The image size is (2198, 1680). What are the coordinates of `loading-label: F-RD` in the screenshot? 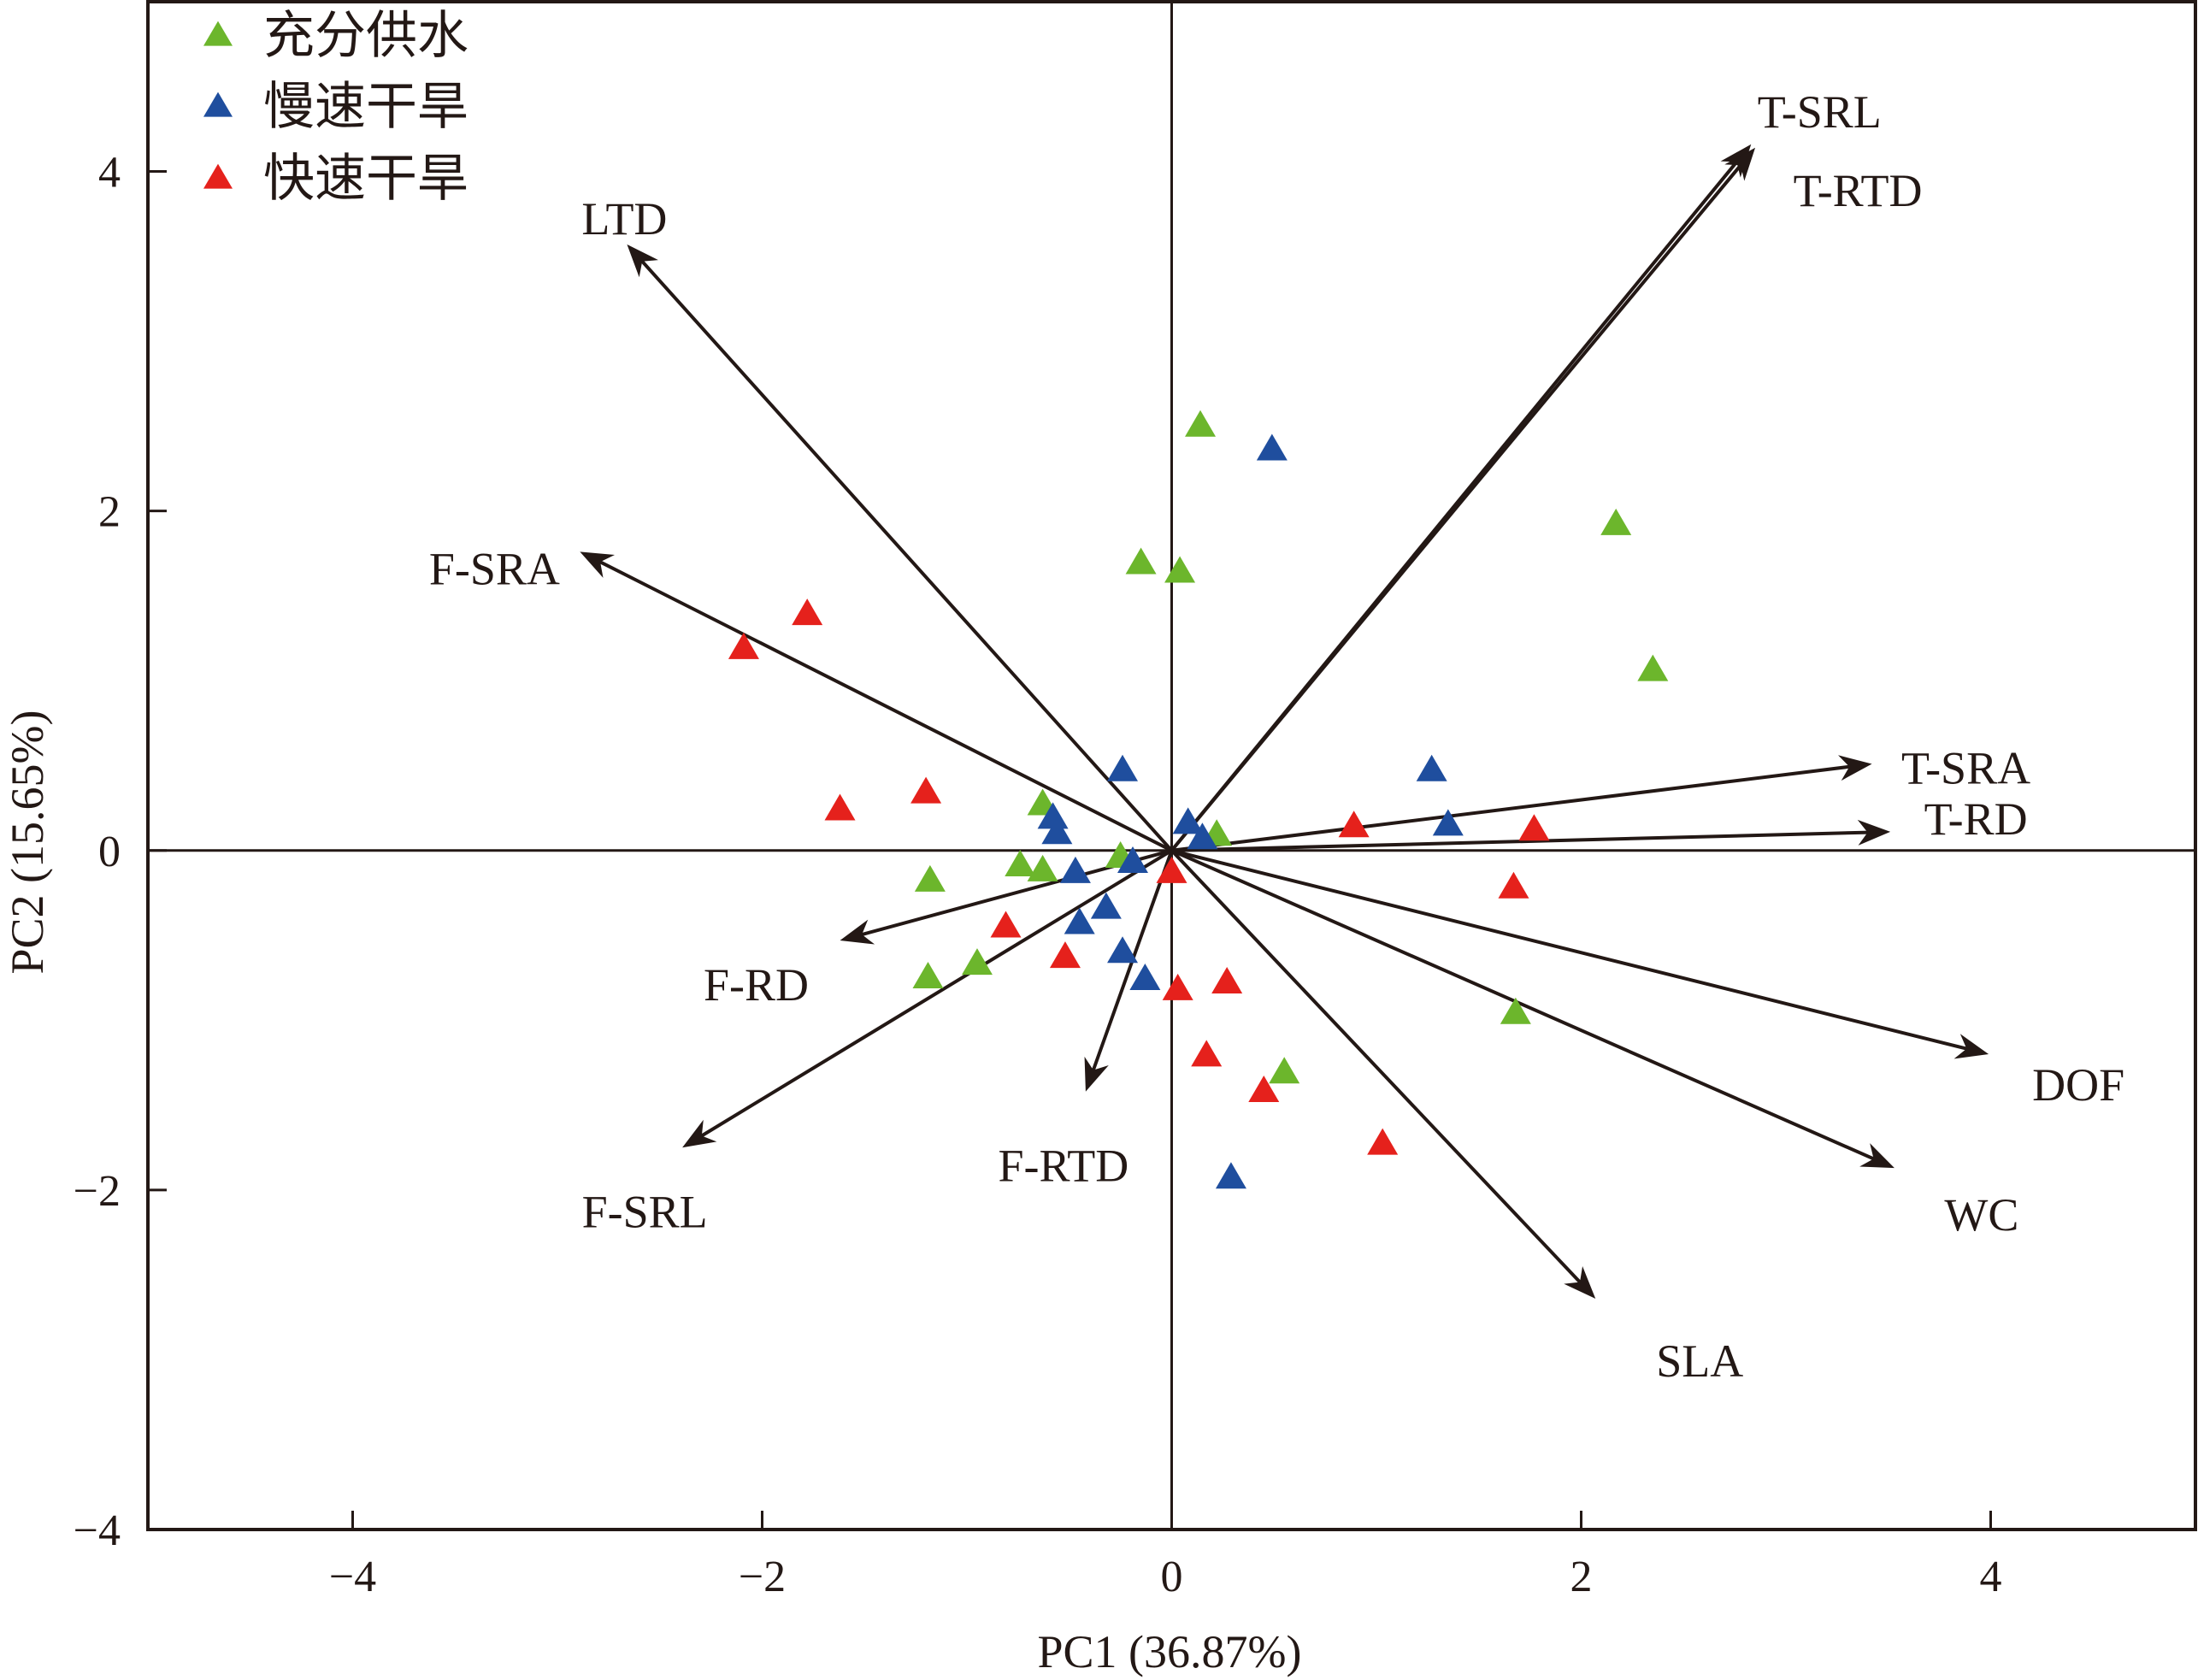 It's located at (756, 985).